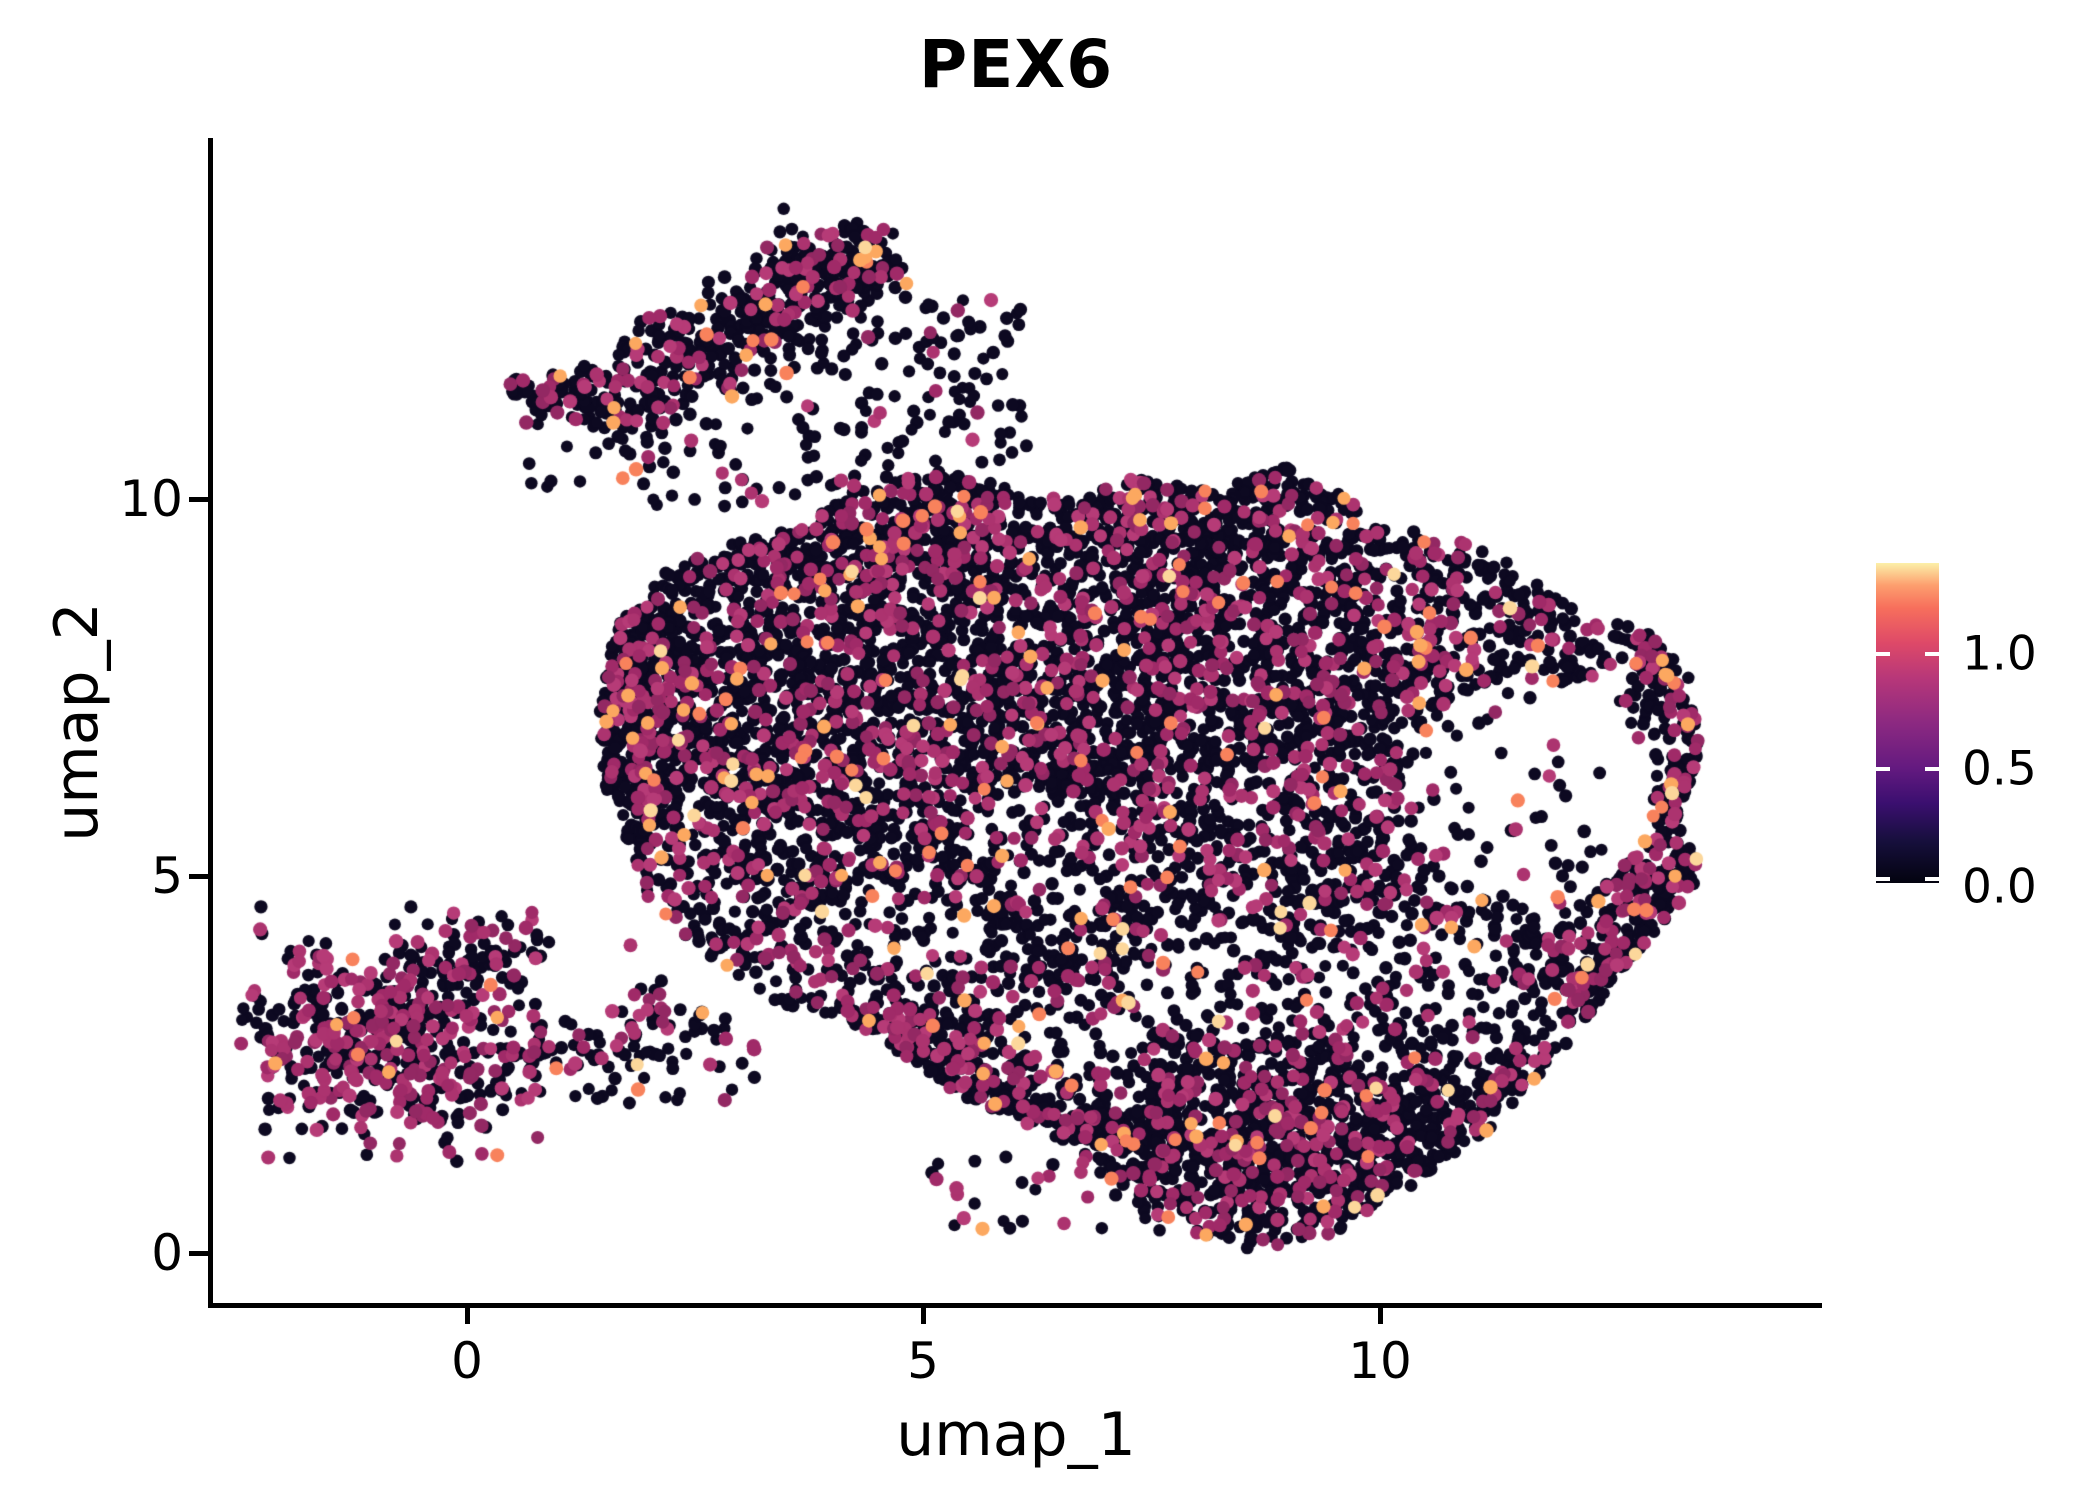 The width and height of the screenshot is (2100, 1500). I want to click on colorbar-label: 1.0, so click(1999, 654).